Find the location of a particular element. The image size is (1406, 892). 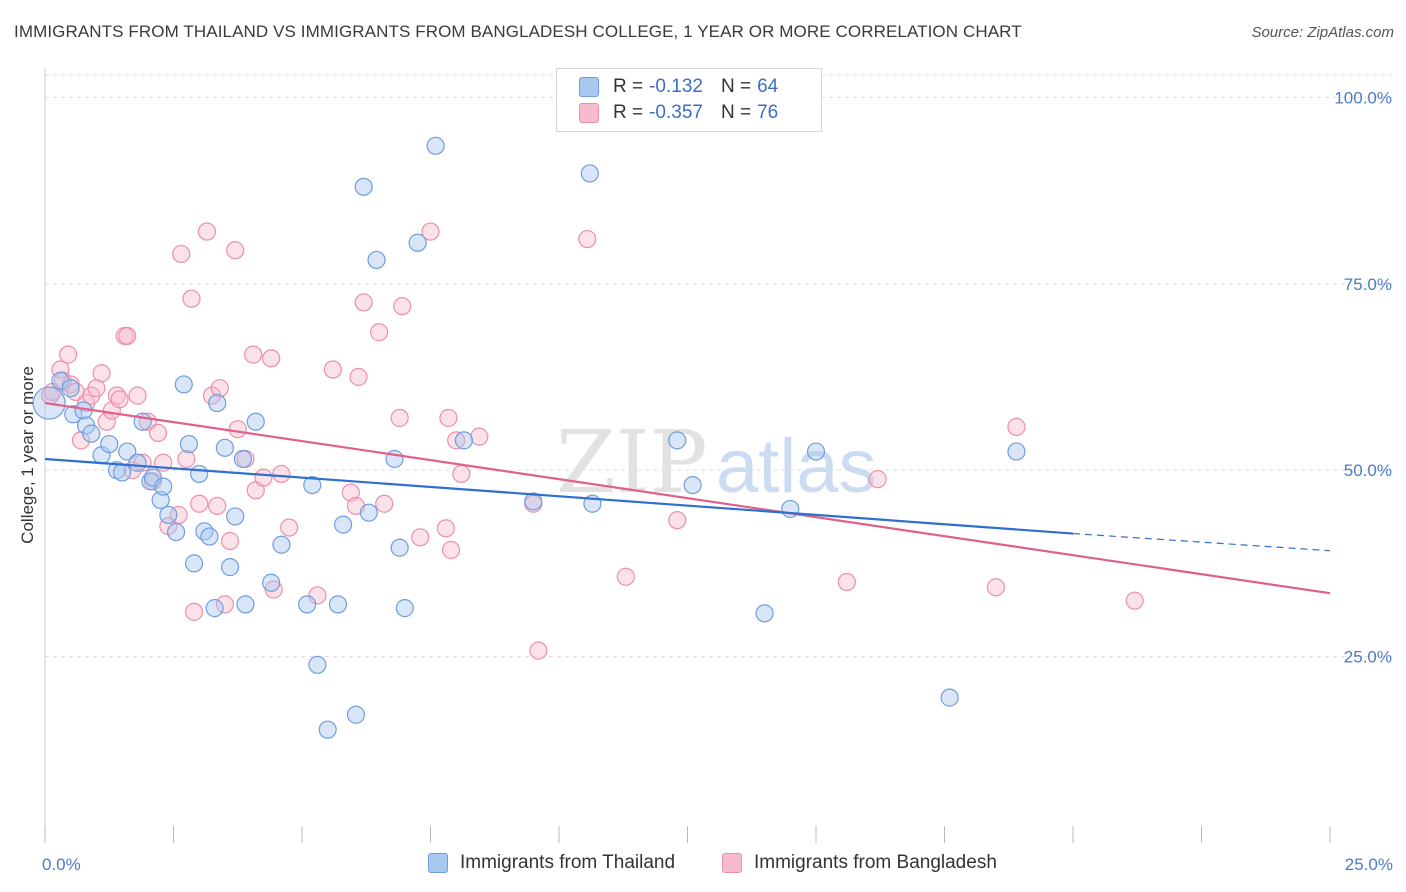

zipatlas-watermark: ZIP atlas is located at coordinates (716, 463).